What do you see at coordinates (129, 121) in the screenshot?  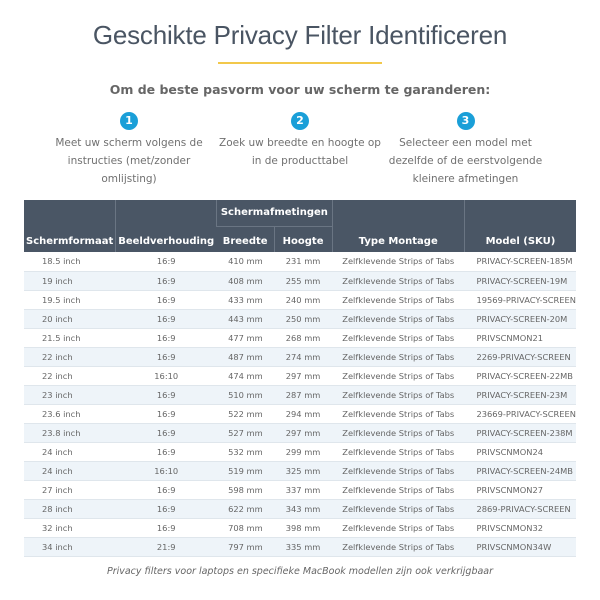 I see `step-number-icon: 1` at bounding box center [129, 121].